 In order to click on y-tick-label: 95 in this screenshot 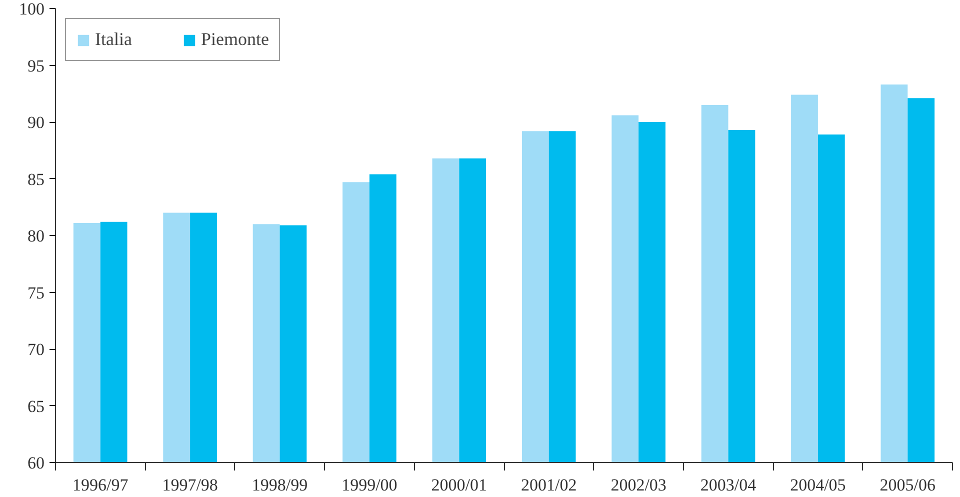, I will do `click(36, 66)`.